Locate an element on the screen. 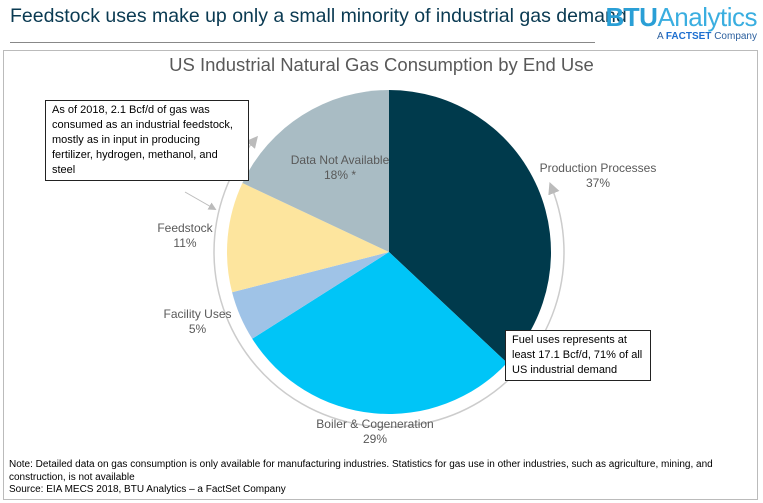 This screenshot has height=503, width=763. feedstock-callout-arrow is located at coordinates (200, 200).